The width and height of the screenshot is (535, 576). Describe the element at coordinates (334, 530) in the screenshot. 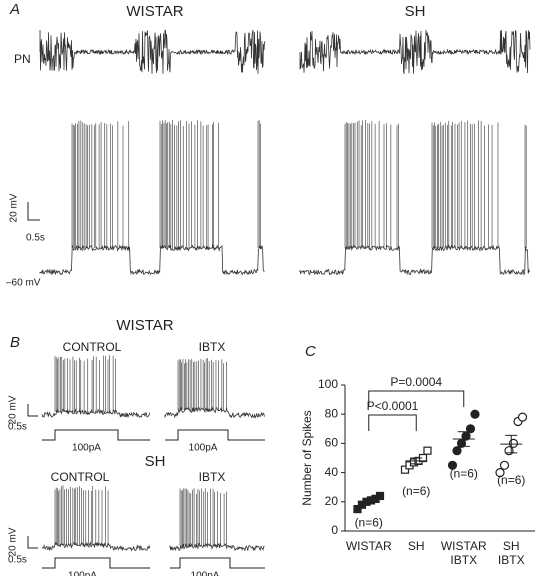

I see `y-tick-label: 0` at that location.